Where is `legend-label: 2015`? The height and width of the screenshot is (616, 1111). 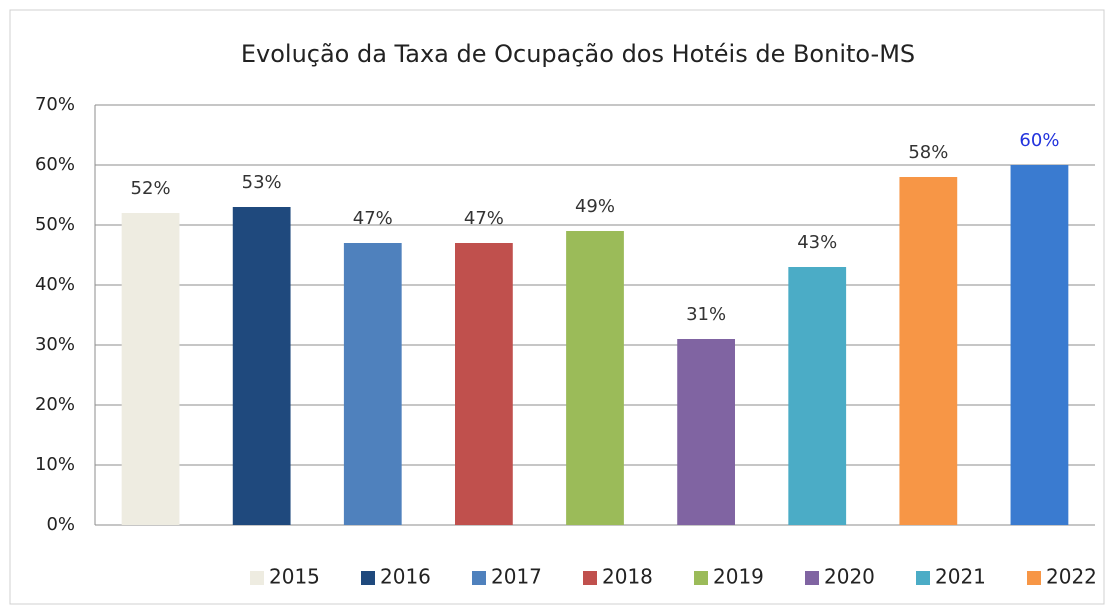 legend-label: 2015 is located at coordinates (294, 577).